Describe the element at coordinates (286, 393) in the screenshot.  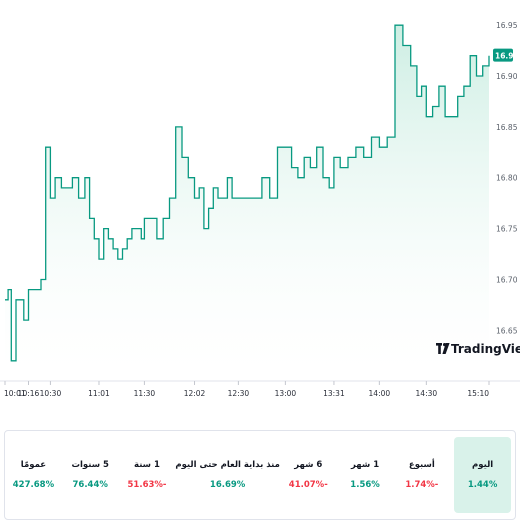
I see `x-tick-label: 13:00` at that location.